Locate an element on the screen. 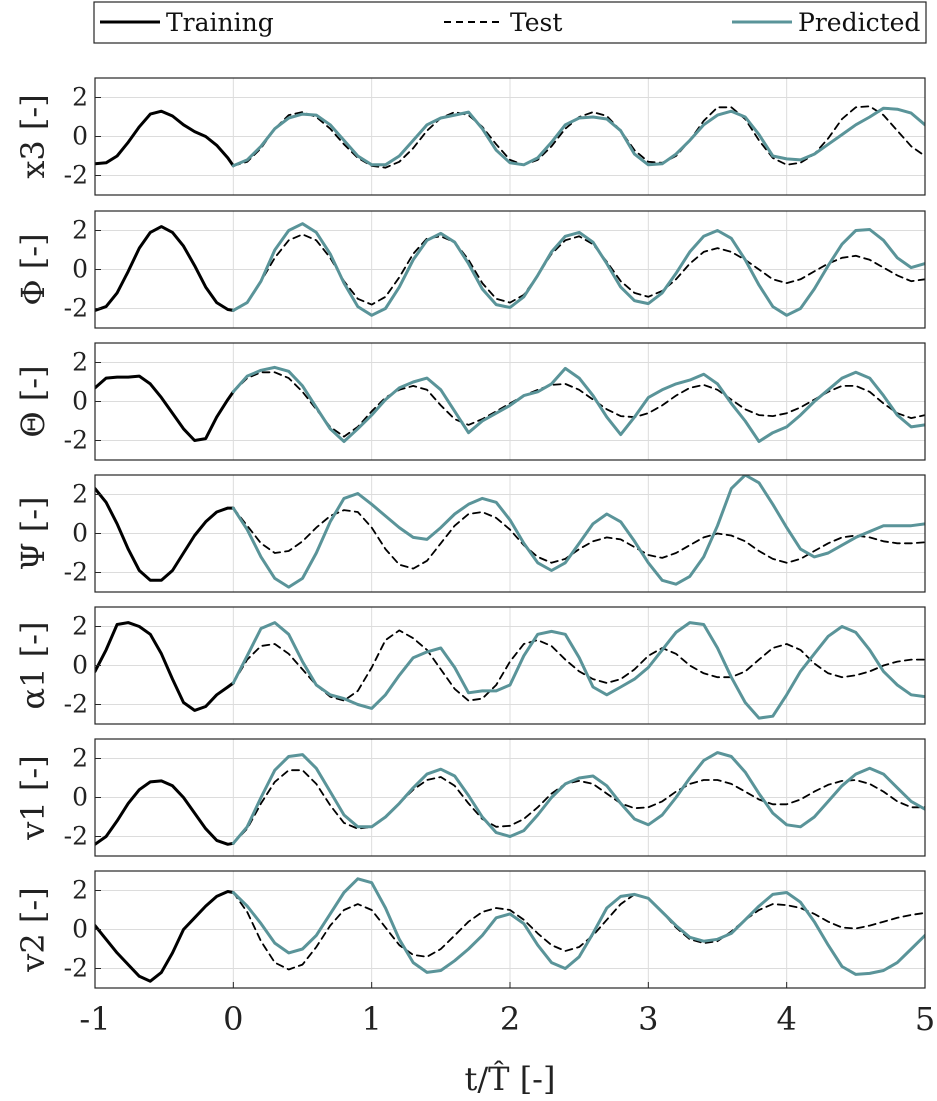 Image resolution: width=937 pixels, height=1101 pixels. x-tick-label: 5 is located at coordinates (925, 1019).